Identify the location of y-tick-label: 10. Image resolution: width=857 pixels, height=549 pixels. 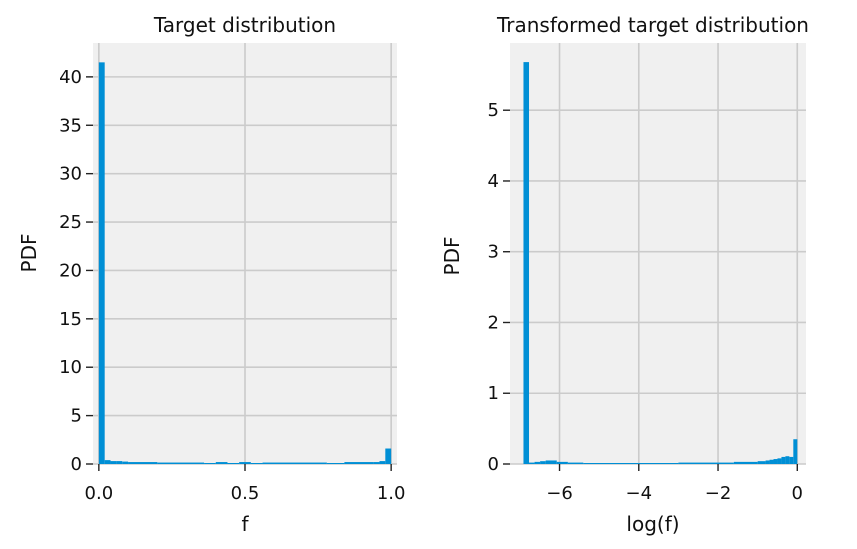
(70, 367).